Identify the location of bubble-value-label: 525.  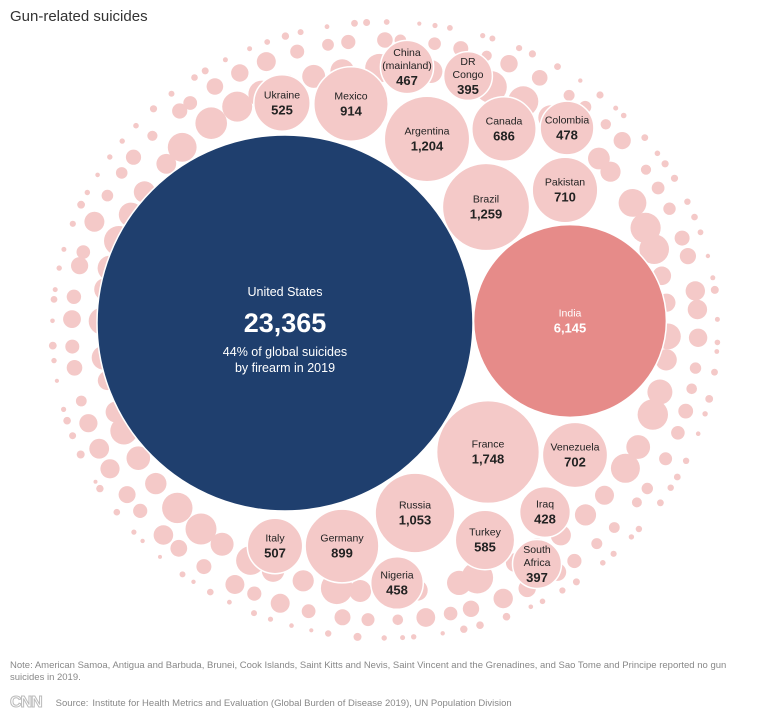
(282, 110).